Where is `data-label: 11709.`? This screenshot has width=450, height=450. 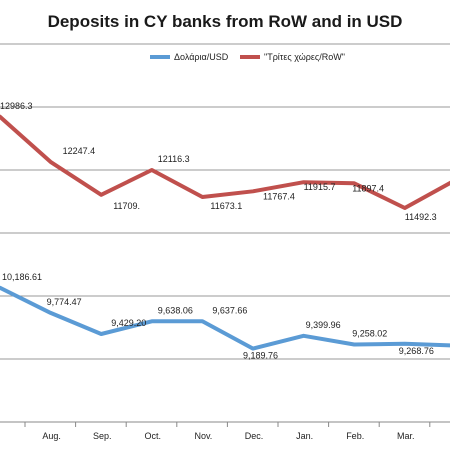
data-label: 11709. is located at coordinates (126, 206).